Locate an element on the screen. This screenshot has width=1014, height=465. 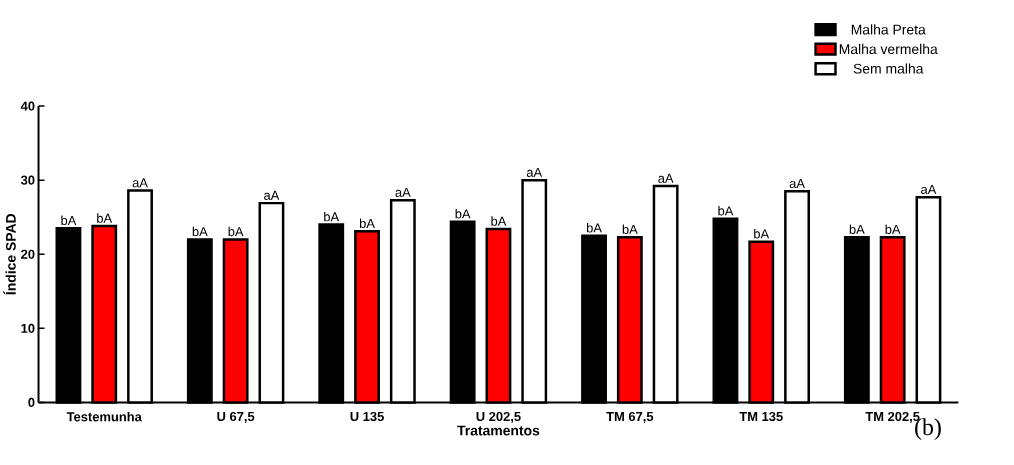
y-tick-label: 0 is located at coordinates (31, 402).